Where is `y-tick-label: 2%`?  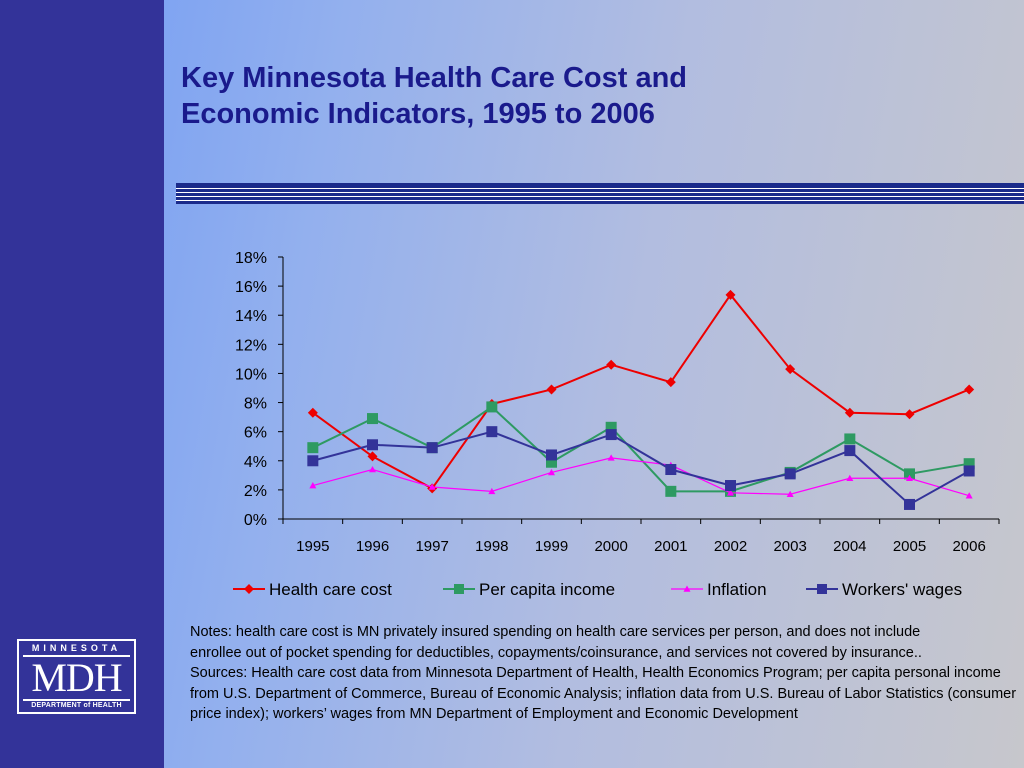 y-tick-label: 2% is located at coordinates (255, 491).